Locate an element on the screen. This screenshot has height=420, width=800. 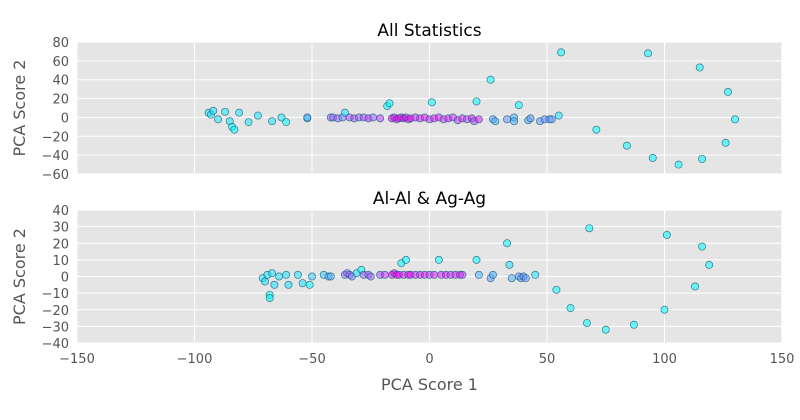
y-tick-label: 80 is located at coordinates (60, 43).